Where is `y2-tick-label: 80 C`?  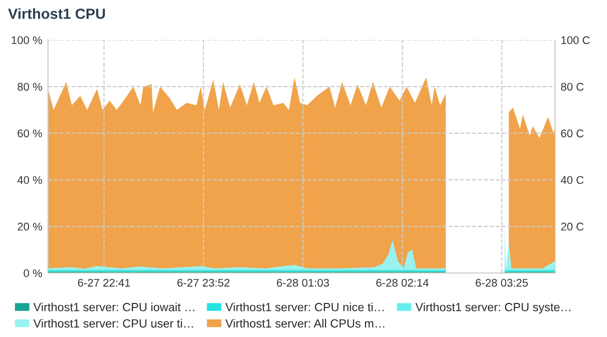
y2-tick-label: 80 C is located at coordinates (572, 86).